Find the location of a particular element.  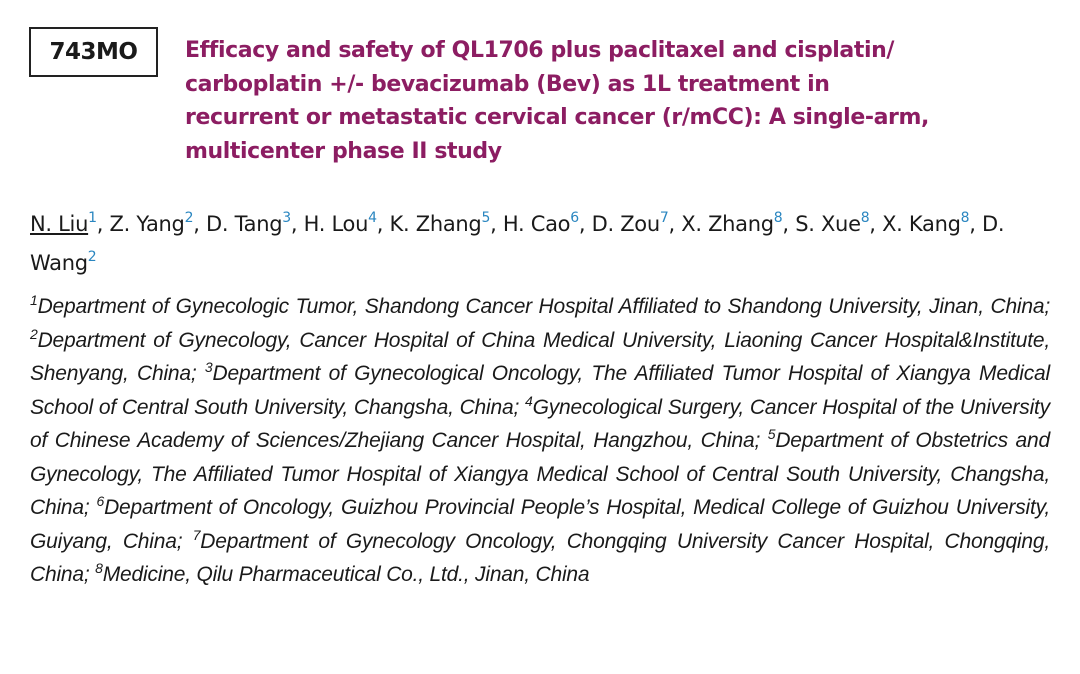

author: D. Zou7, is located at coordinates (636, 223).